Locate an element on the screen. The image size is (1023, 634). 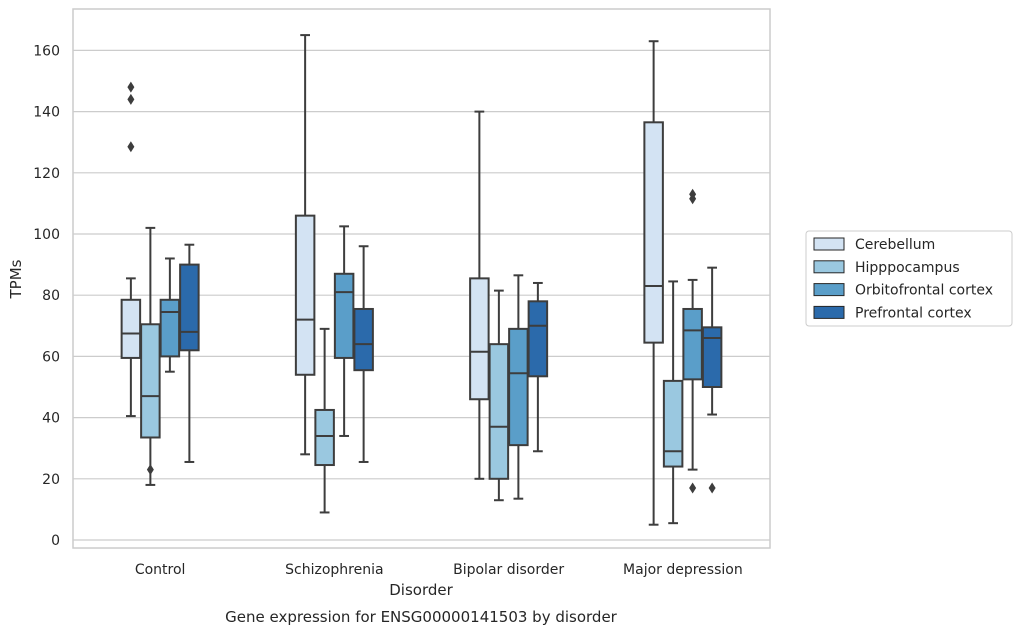
box-prefrontal-cortex-major-depression is located at coordinates (712, 380).